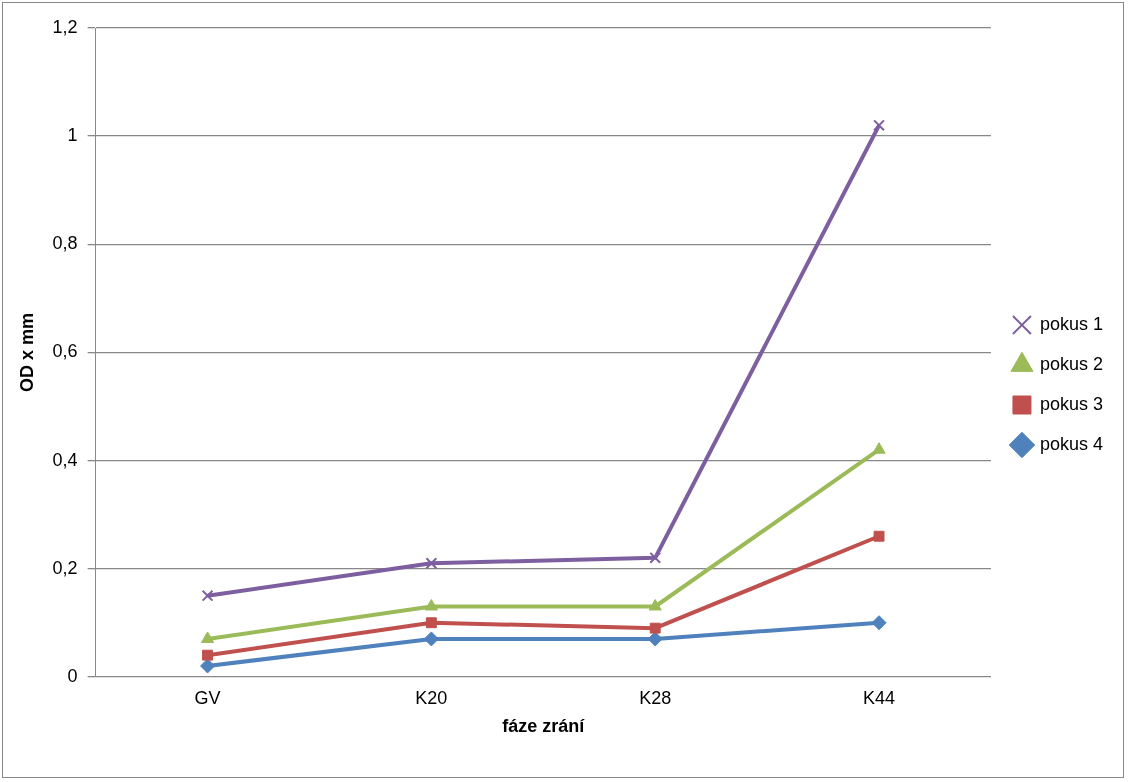 The height and width of the screenshot is (782, 1128). I want to click on x-axis-title: fáze zrání, so click(544, 726).